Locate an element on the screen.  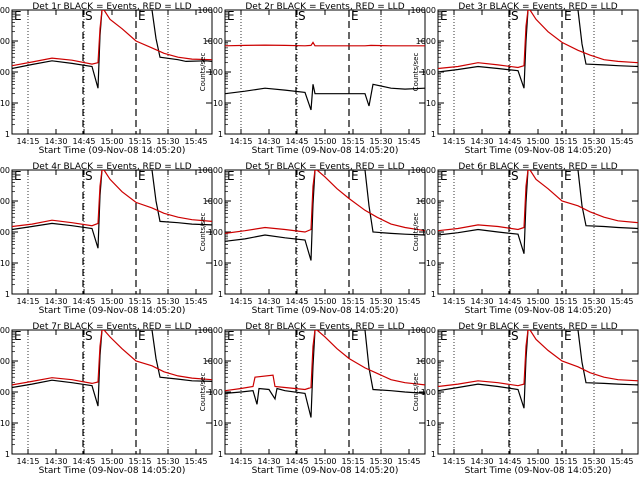
panel-title: Det 2r BLACK = Events, RED = LLD is located at coordinates (324, 7).